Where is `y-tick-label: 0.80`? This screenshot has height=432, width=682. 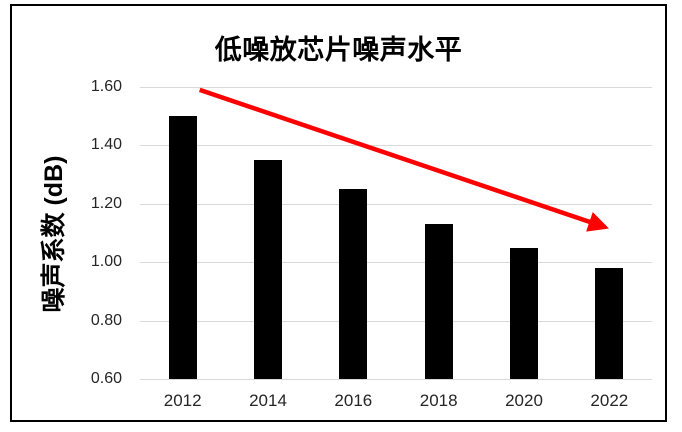 y-tick-label: 0.80 is located at coordinates (106, 320).